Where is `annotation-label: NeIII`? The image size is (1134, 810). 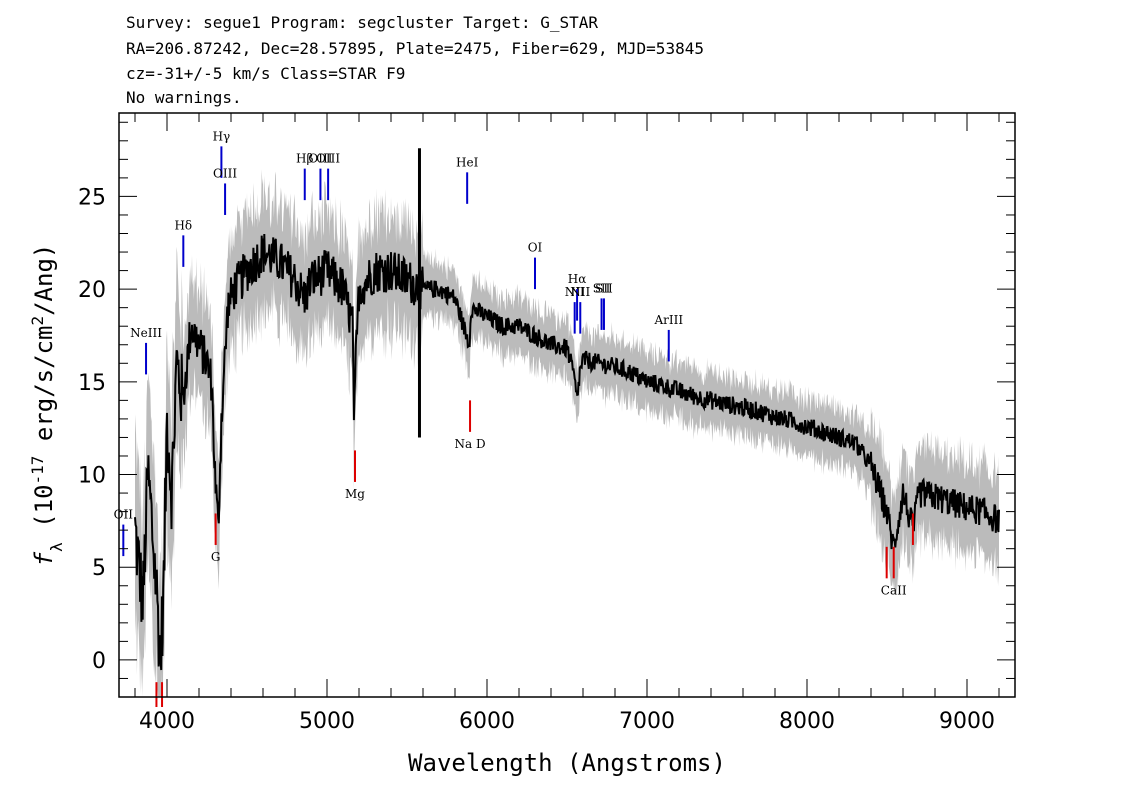 annotation-label: NeIII is located at coordinates (146, 333).